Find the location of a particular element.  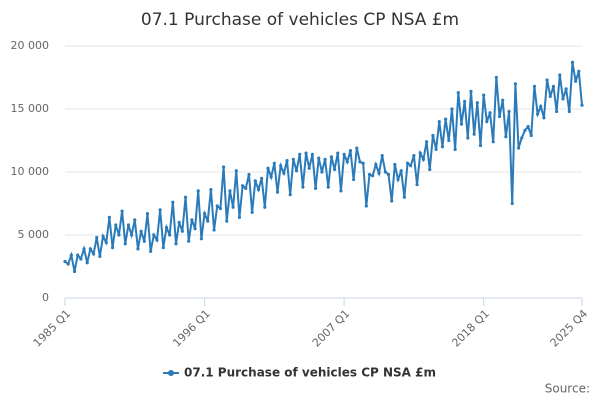

x-tick-label: 1996 Q1 is located at coordinates (191, 328).